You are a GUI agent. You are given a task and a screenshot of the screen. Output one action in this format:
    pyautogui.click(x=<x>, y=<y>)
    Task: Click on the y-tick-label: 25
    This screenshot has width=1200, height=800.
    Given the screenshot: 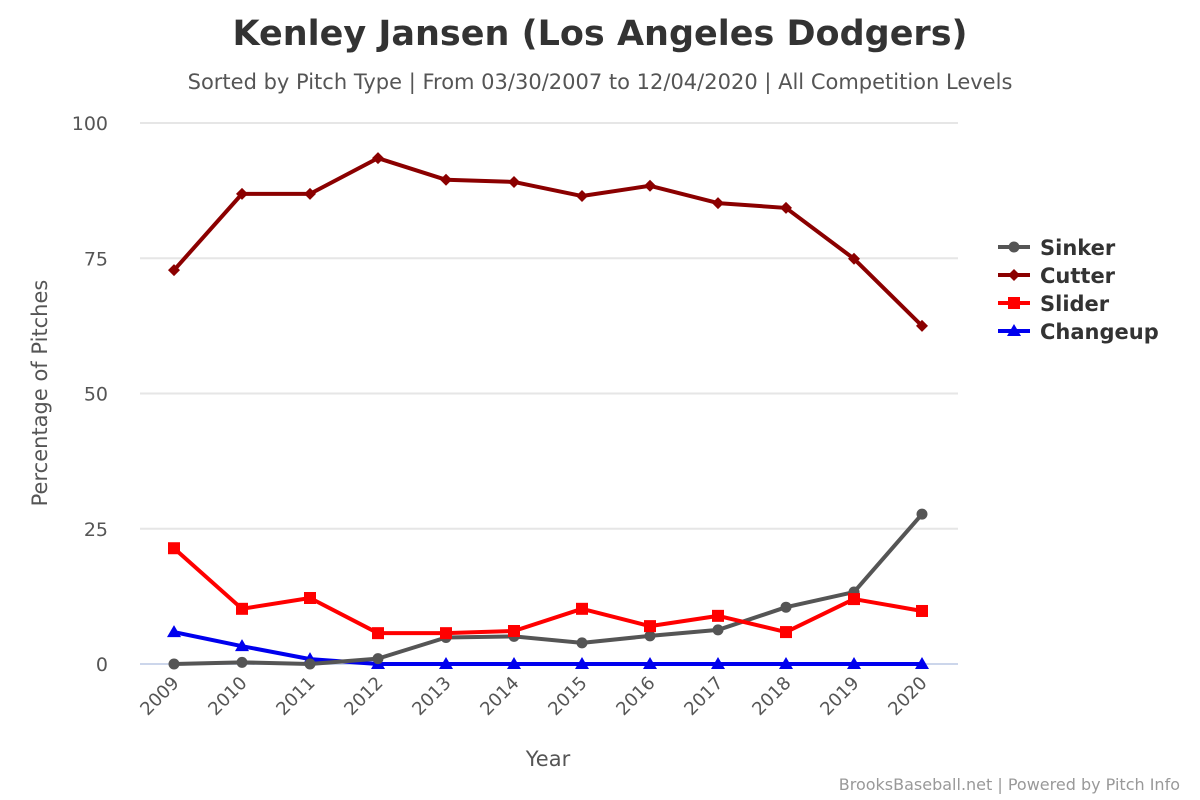 What is the action you would take?
    pyautogui.click(x=96, y=530)
    